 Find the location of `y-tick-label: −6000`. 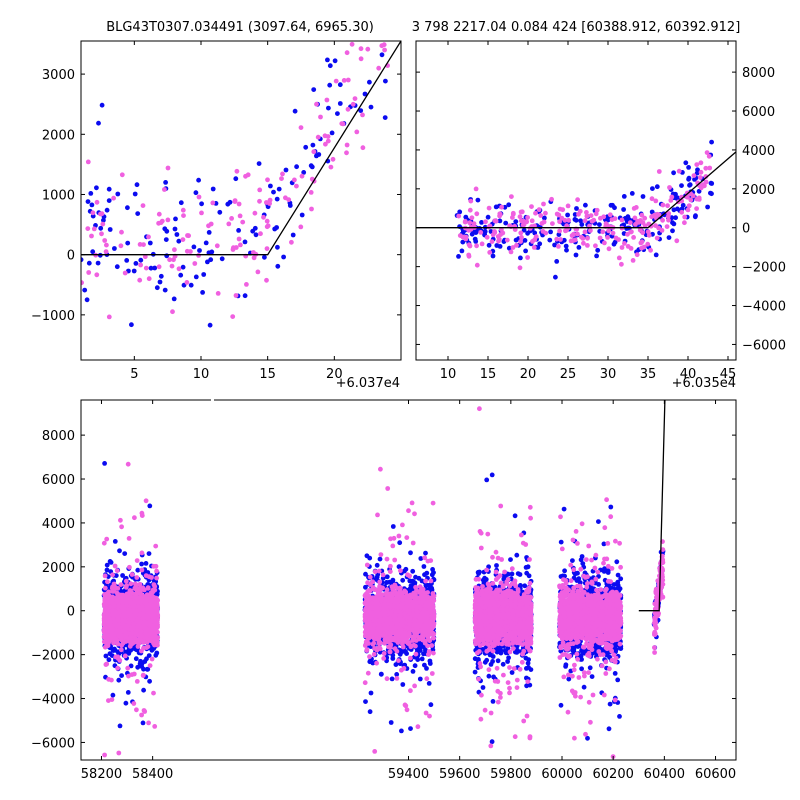

y-tick-label: −6000 is located at coordinates (764, 345).